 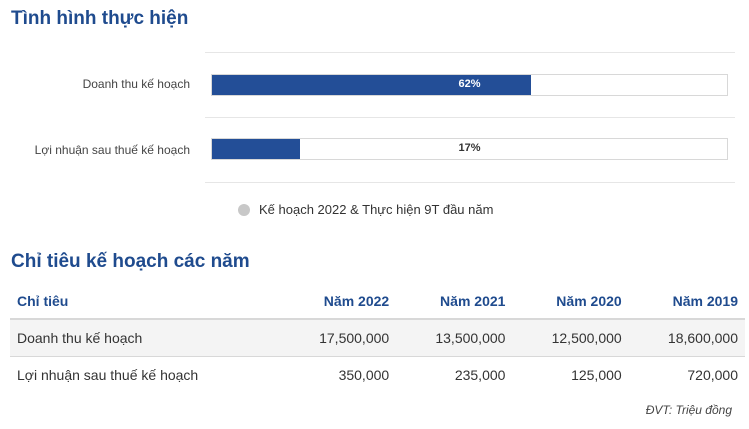 What do you see at coordinates (470, 117) in the screenshot?
I see `chart-gridline-middle` at bounding box center [470, 117].